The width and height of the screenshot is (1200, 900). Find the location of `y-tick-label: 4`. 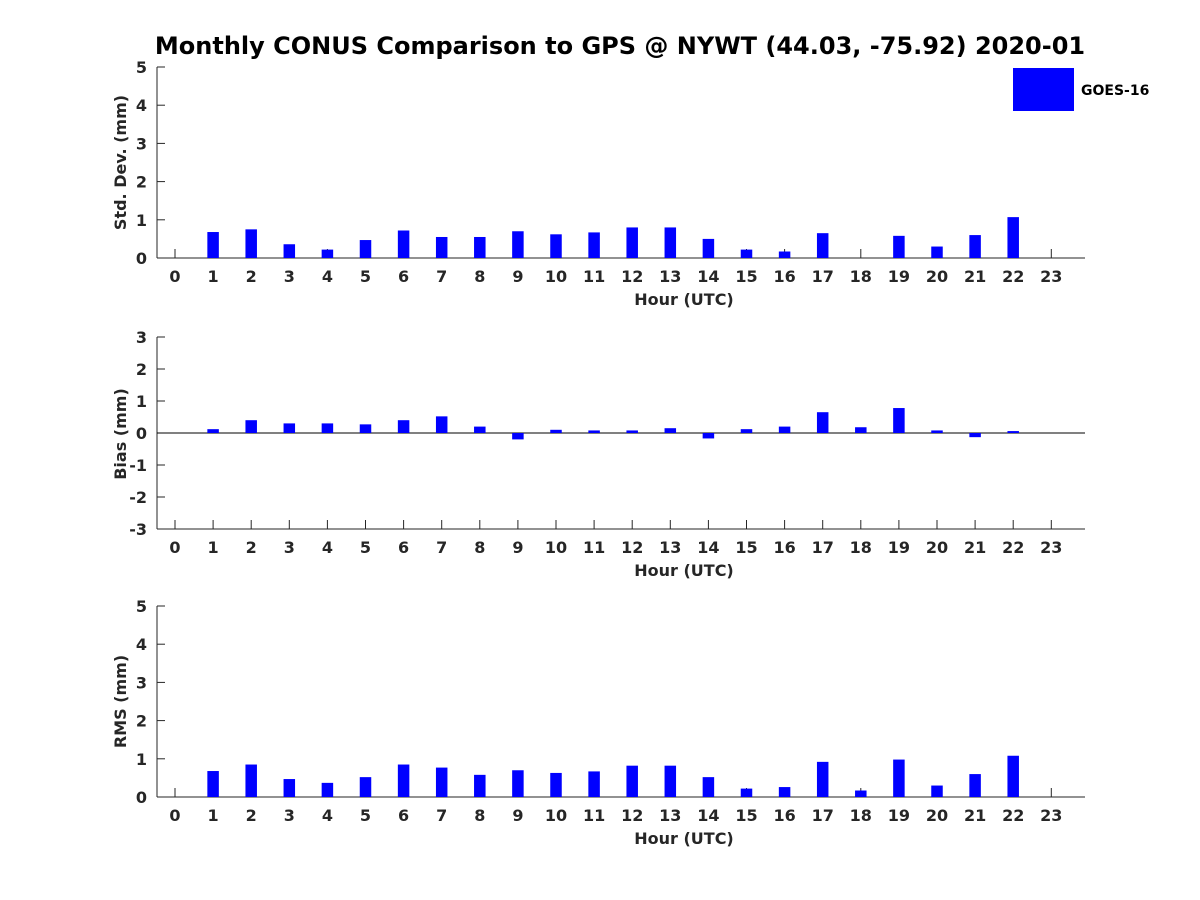

y-tick-label: 4 is located at coordinates (141, 644).